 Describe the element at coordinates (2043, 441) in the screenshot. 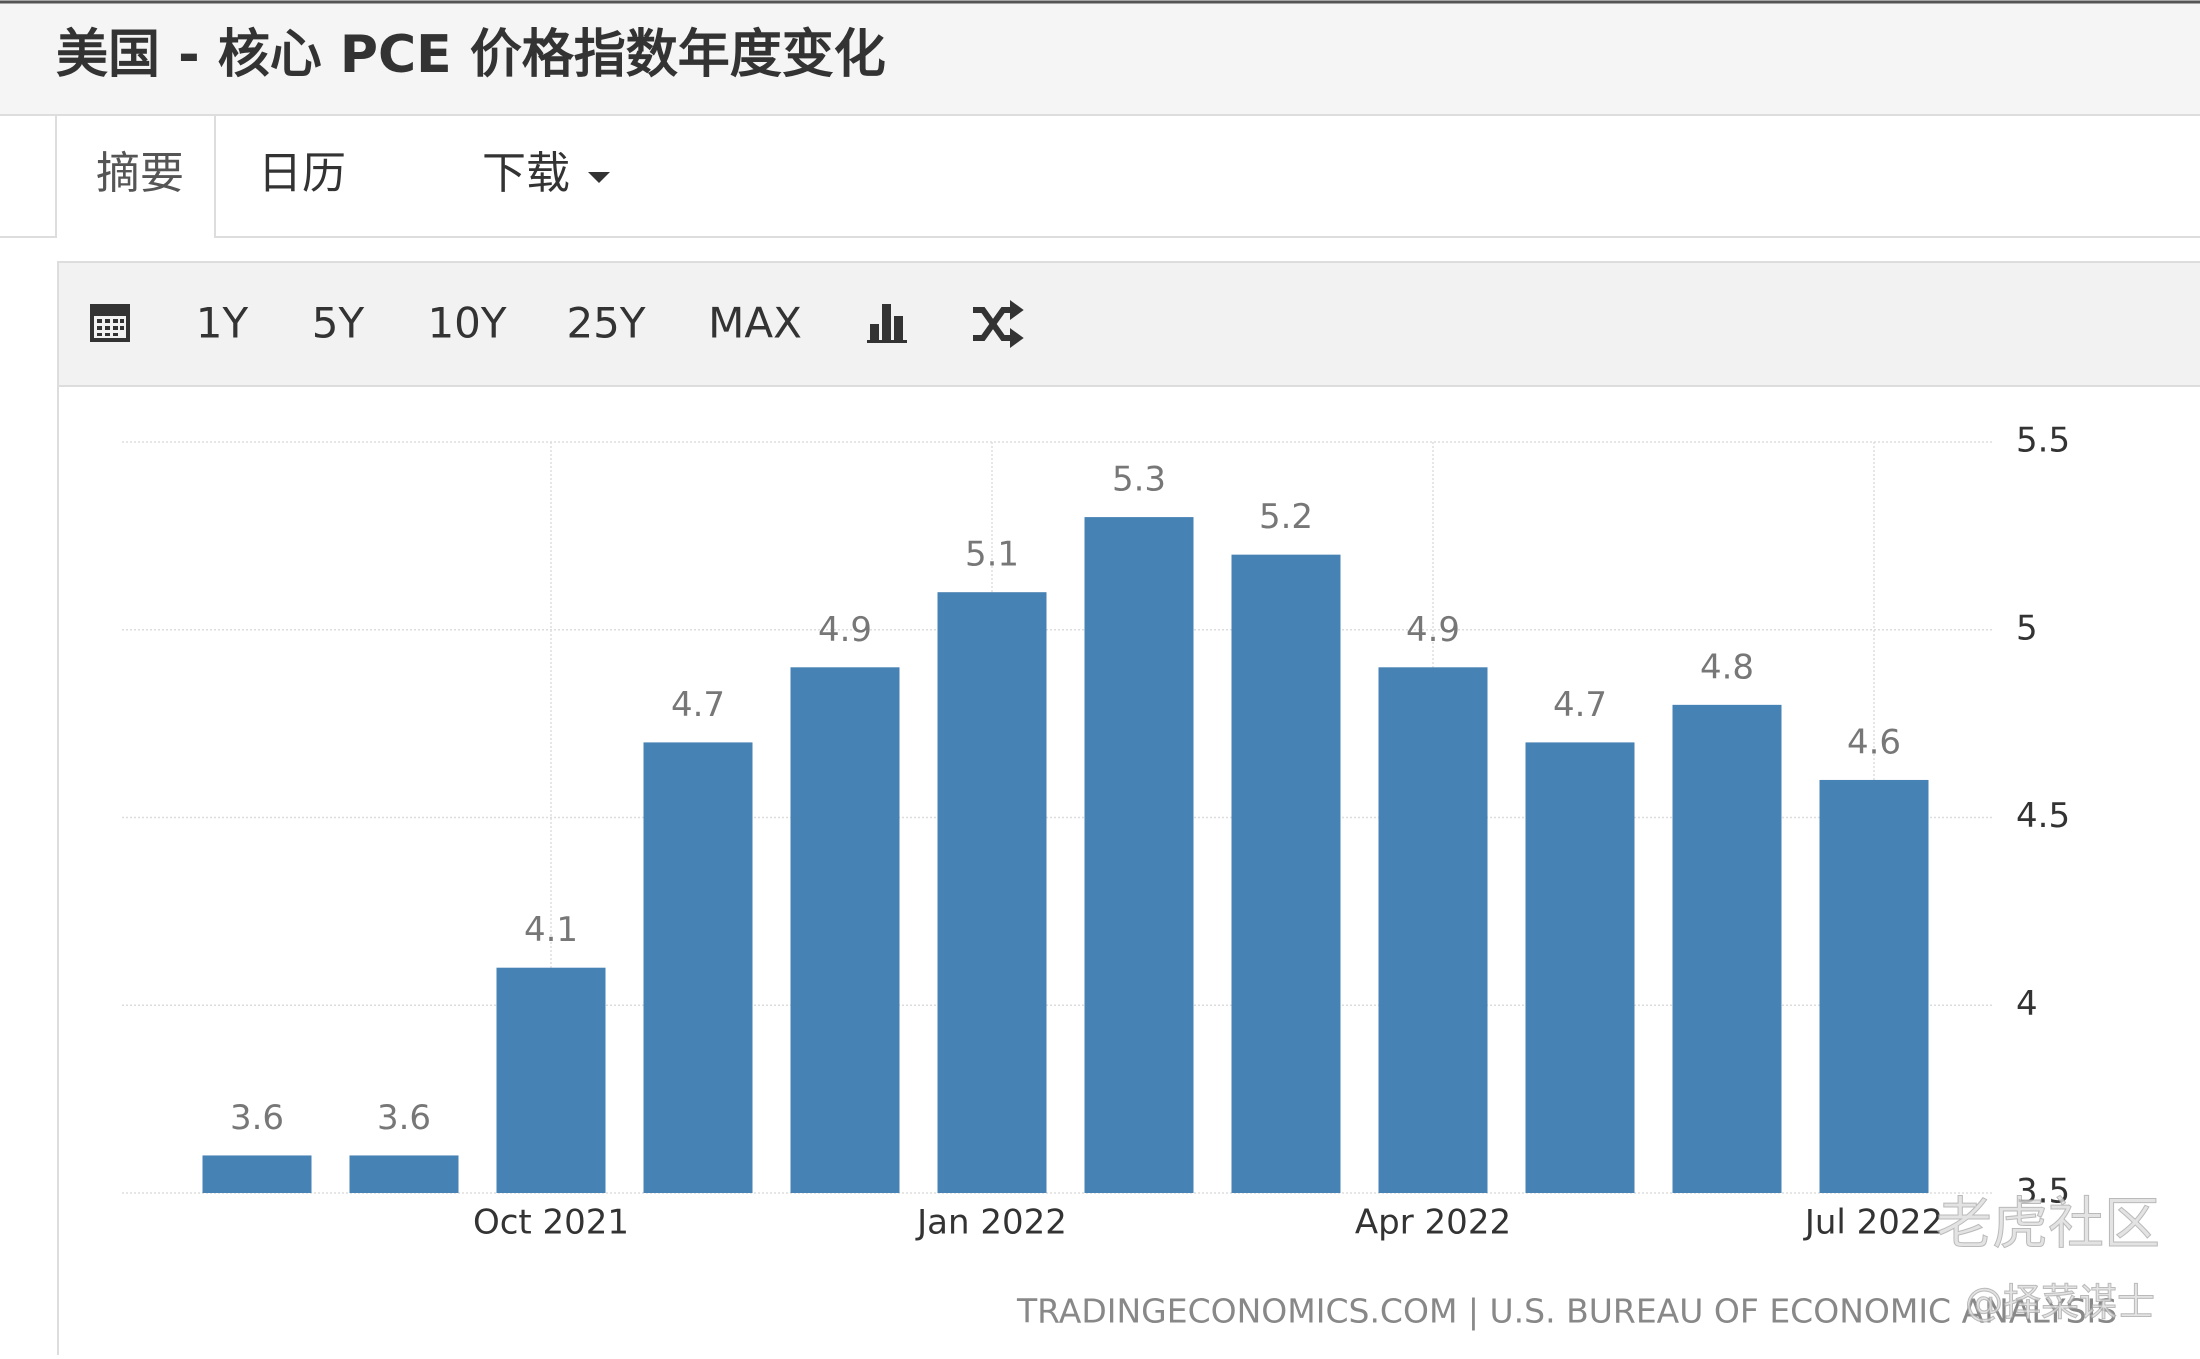

I see `y-tick-label: 5.5` at that location.